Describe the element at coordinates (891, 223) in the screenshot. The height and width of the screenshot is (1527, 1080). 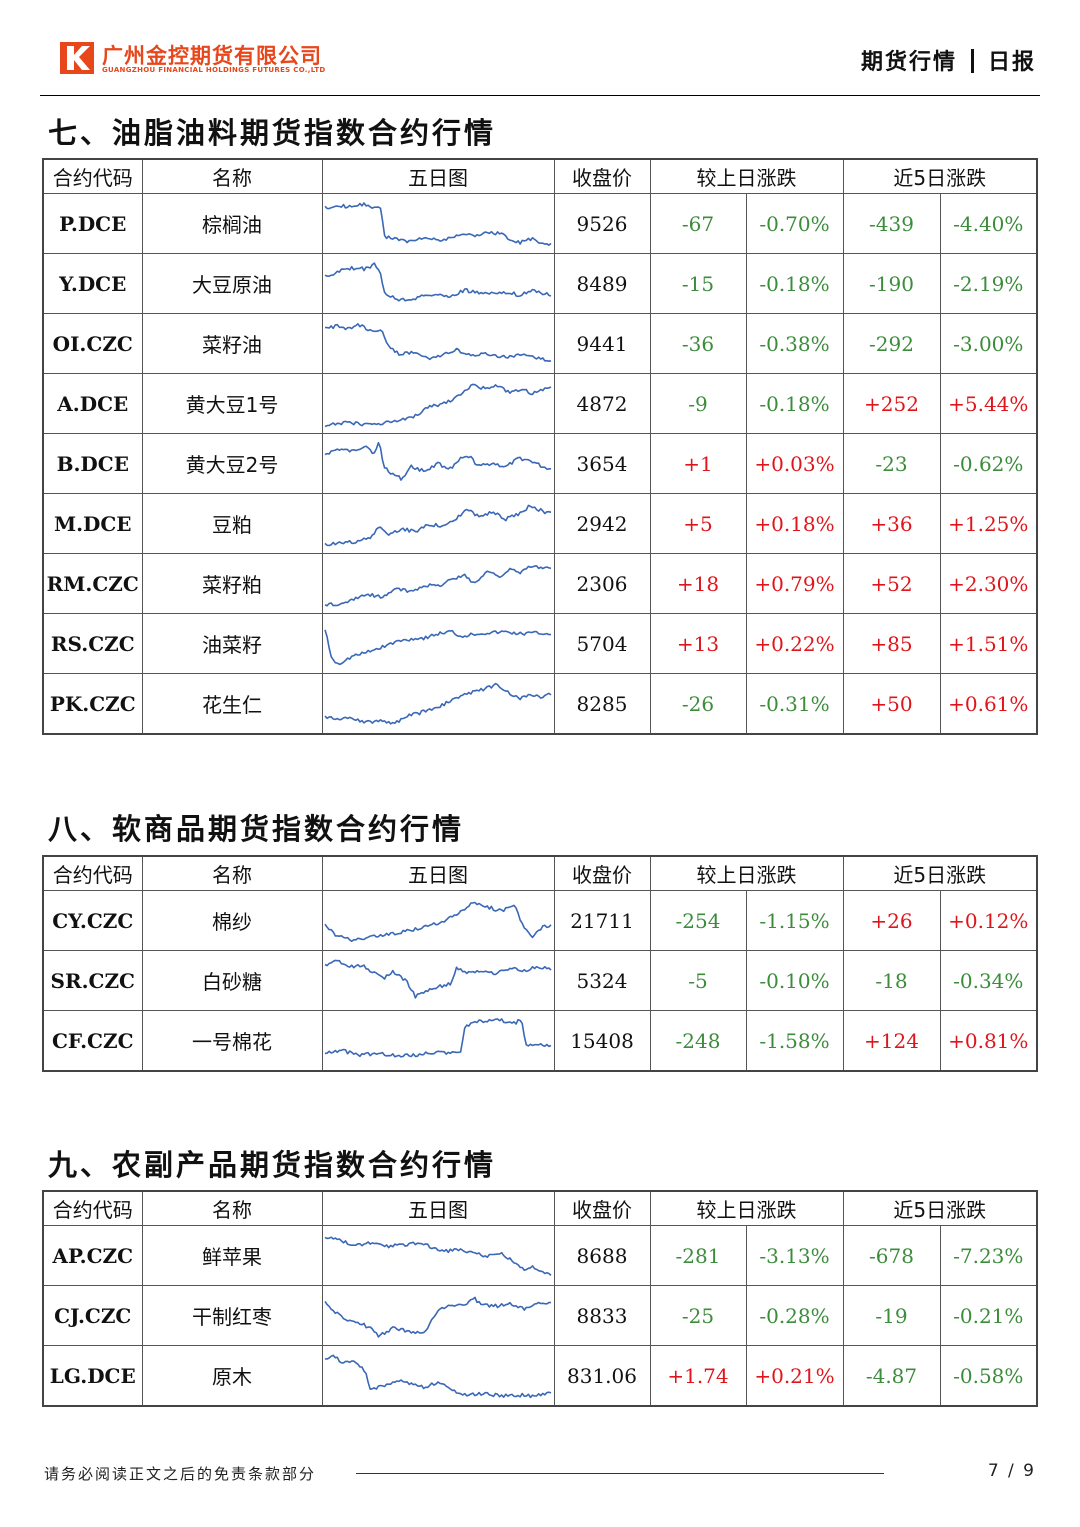
I see `five-day-change-abs: -439` at that location.